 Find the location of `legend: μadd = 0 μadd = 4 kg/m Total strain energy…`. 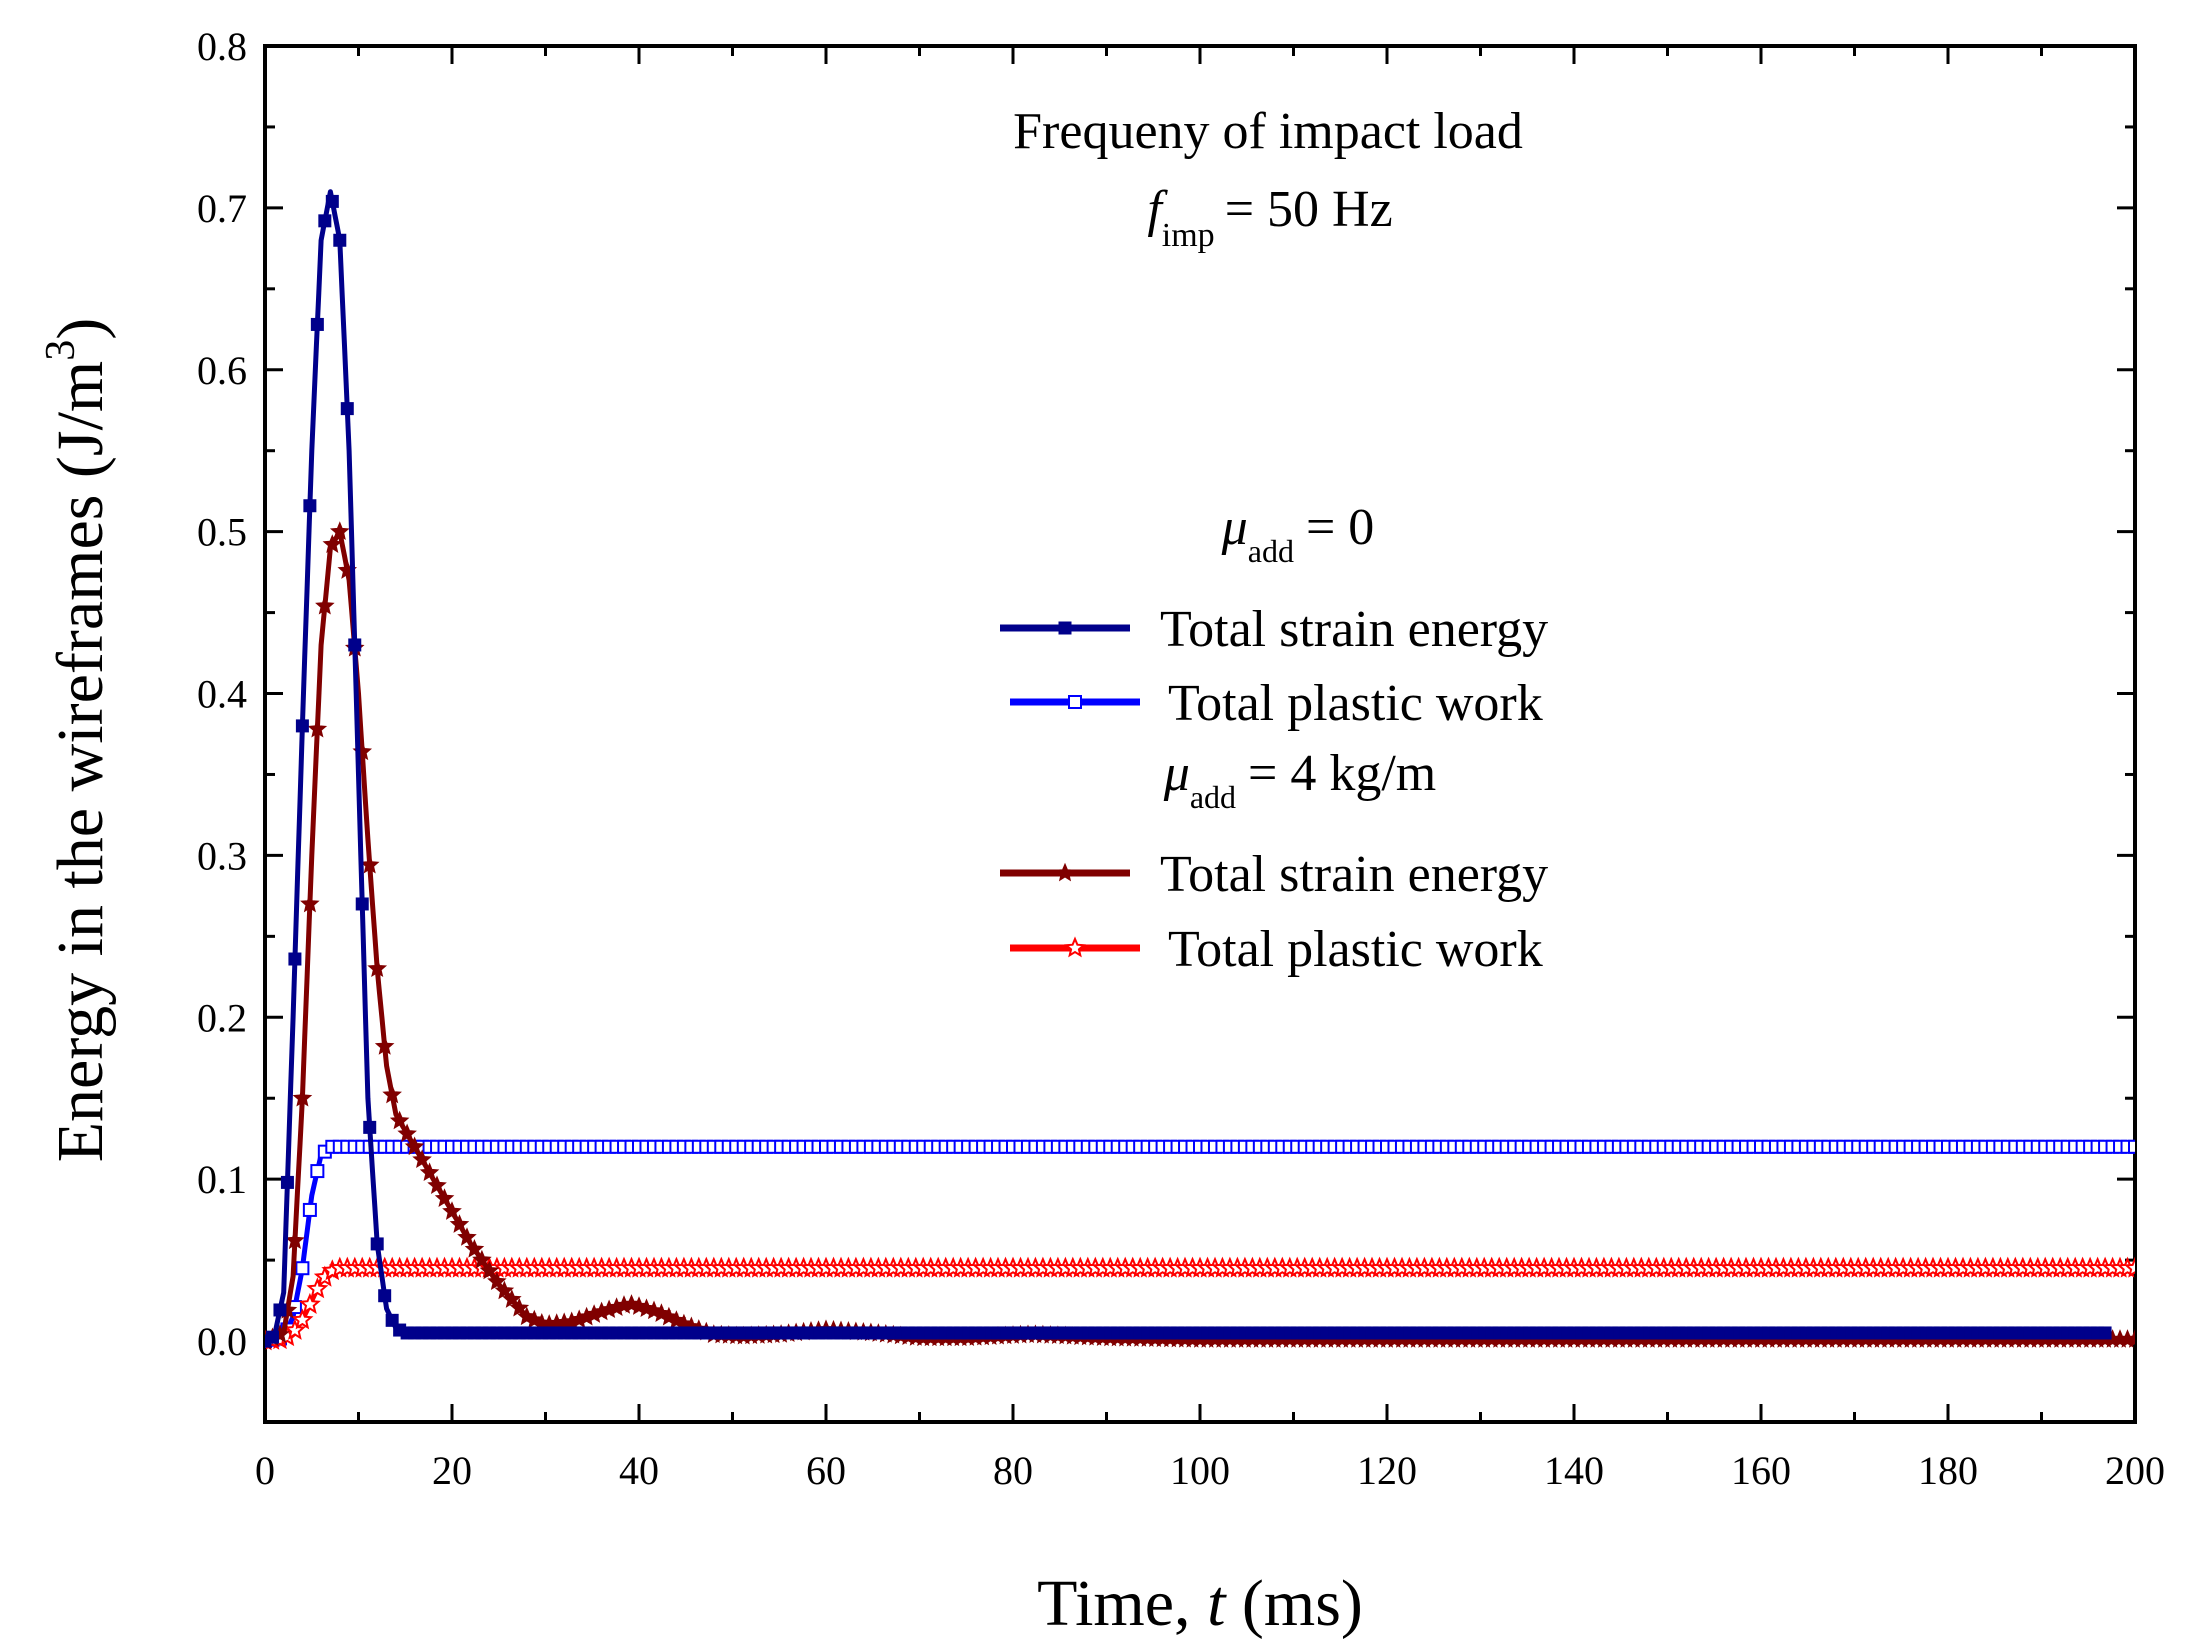

legend: μadd = 0 μadd = 4 kg/m Total strain energy… is located at coordinates (1274, 738).